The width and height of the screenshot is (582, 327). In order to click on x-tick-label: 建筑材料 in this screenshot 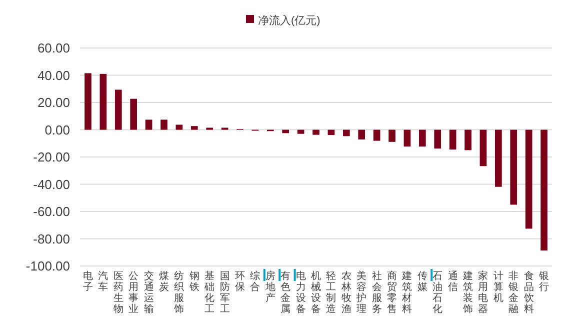, I will do `click(406, 292)`.